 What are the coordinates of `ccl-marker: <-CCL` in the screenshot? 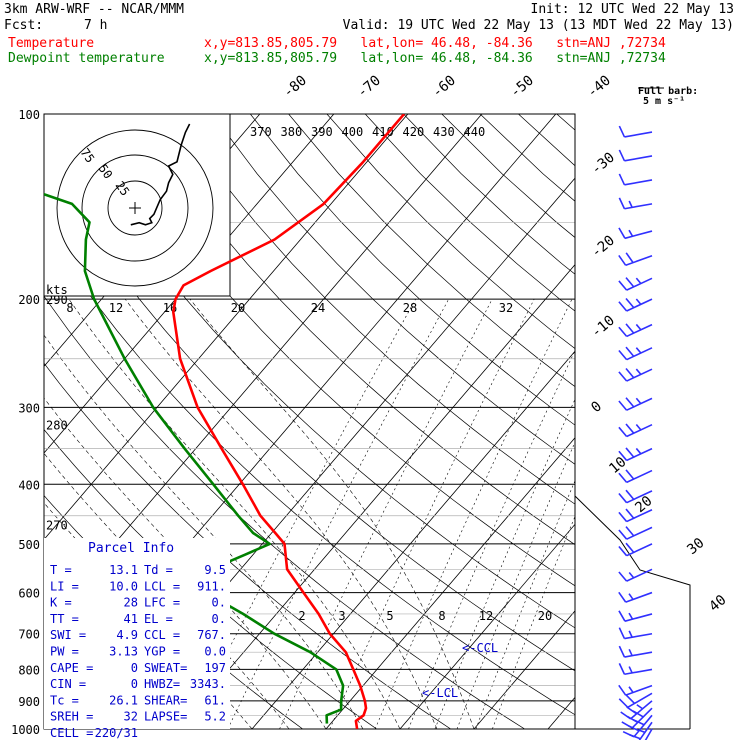 It's located at (480, 648).